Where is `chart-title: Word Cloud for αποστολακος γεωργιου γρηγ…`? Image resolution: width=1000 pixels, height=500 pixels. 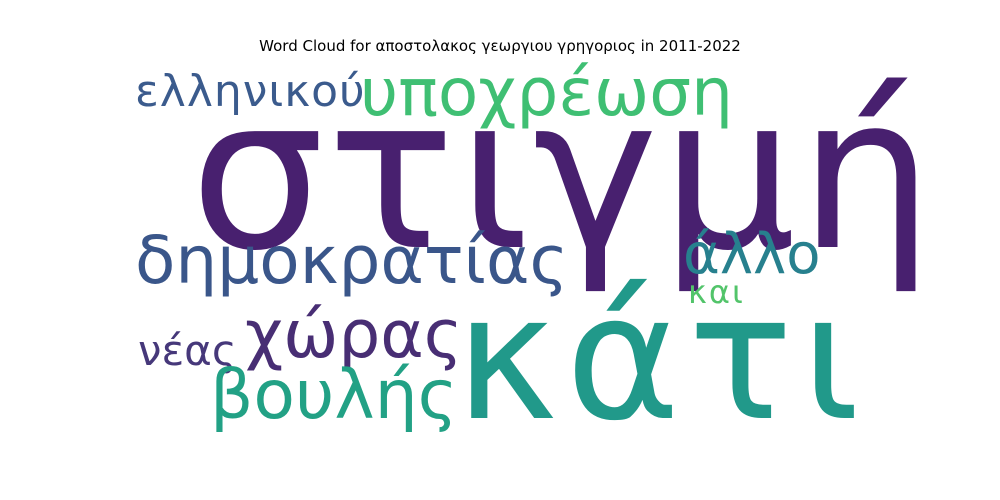
chart-title: Word Cloud for αποστολακος γεωργιου γρηγ… is located at coordinates (500, 46).